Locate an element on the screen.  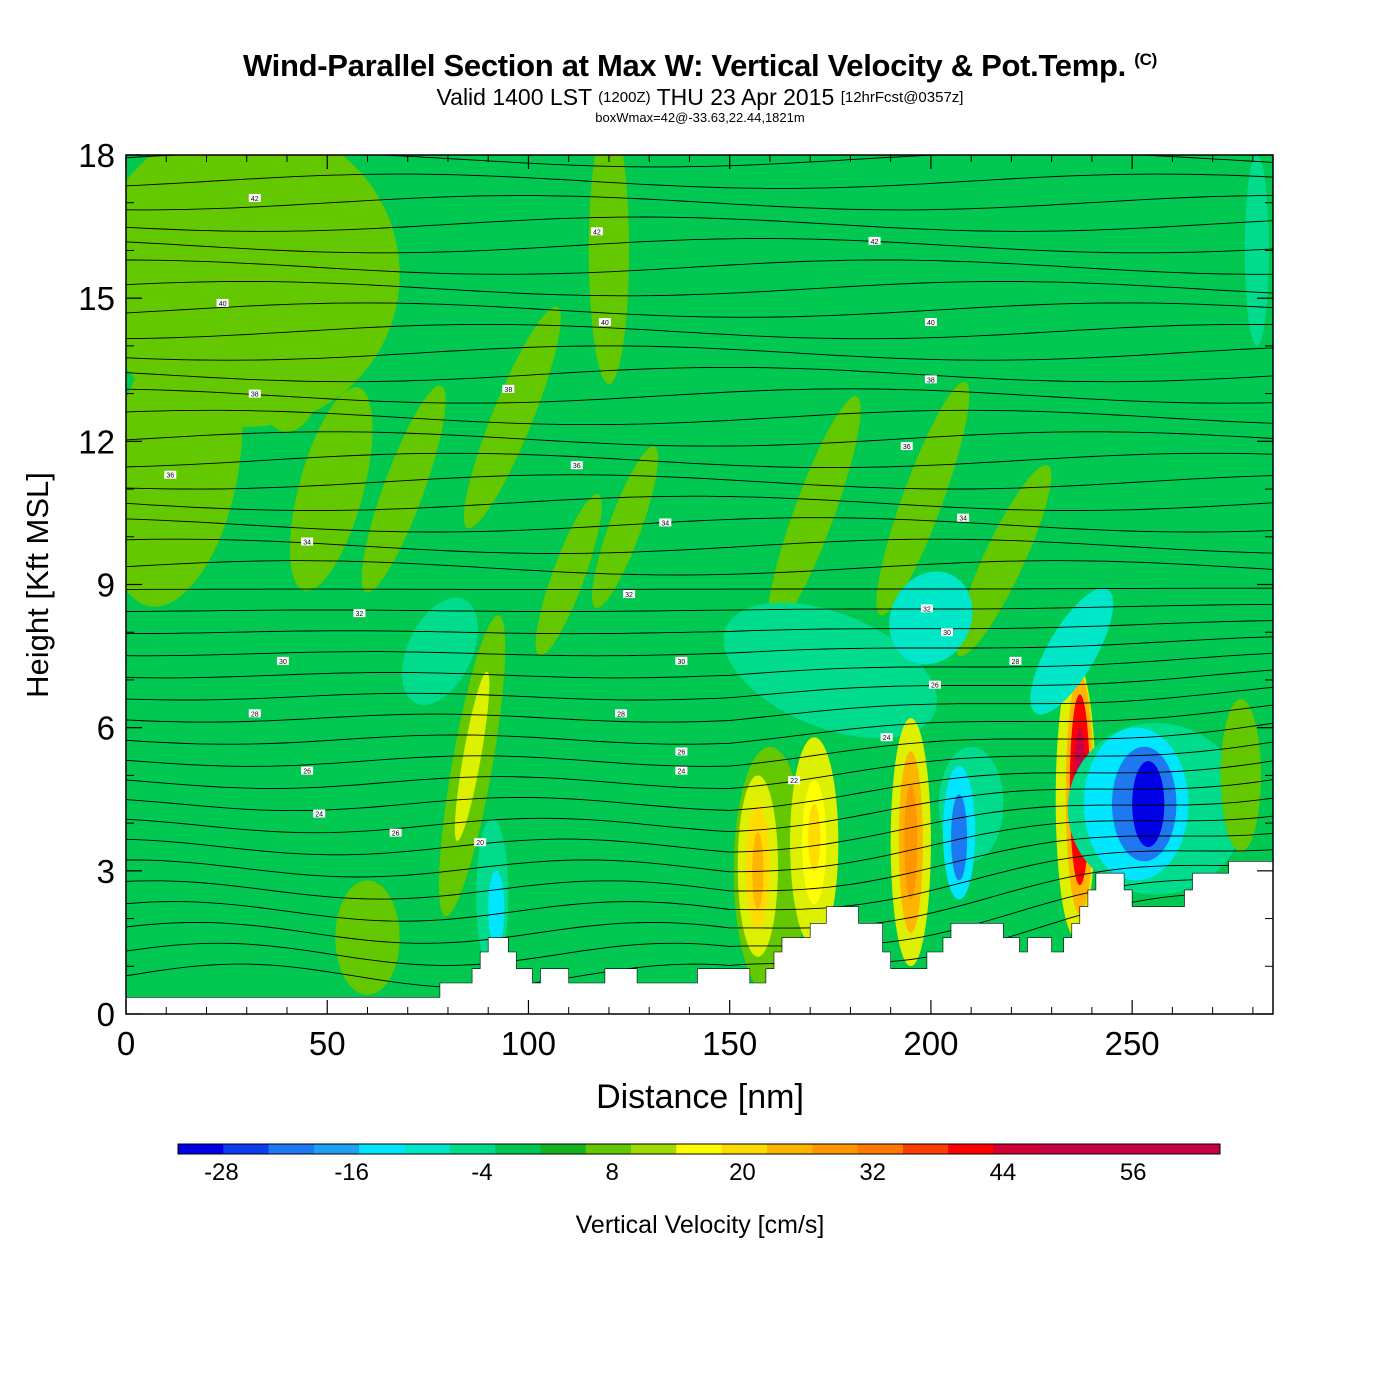
theta-label-text: 36 is located at coordinates (907, 447).